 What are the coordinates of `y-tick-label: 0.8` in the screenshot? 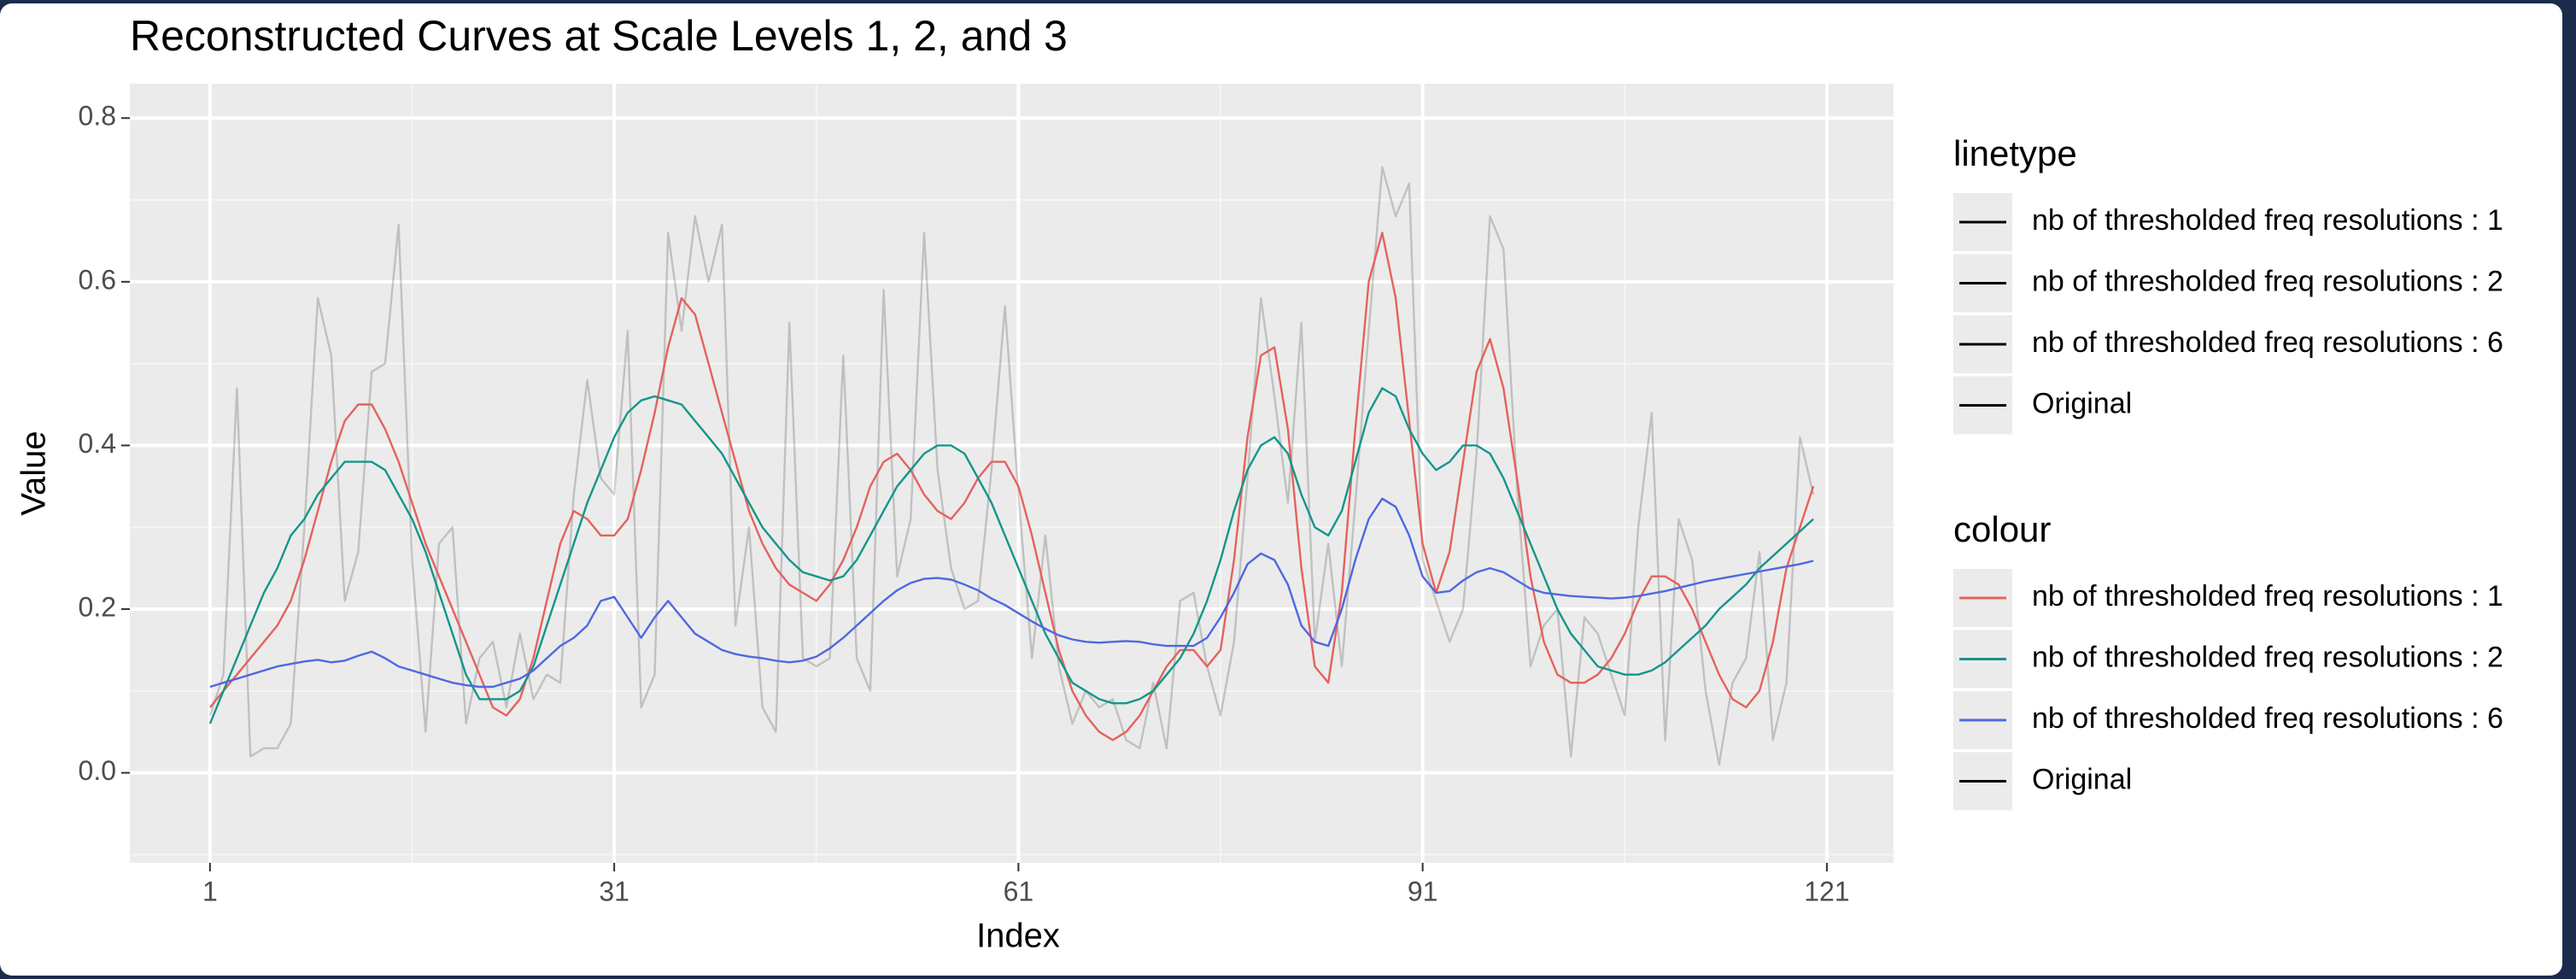 It's located at (97, 116).